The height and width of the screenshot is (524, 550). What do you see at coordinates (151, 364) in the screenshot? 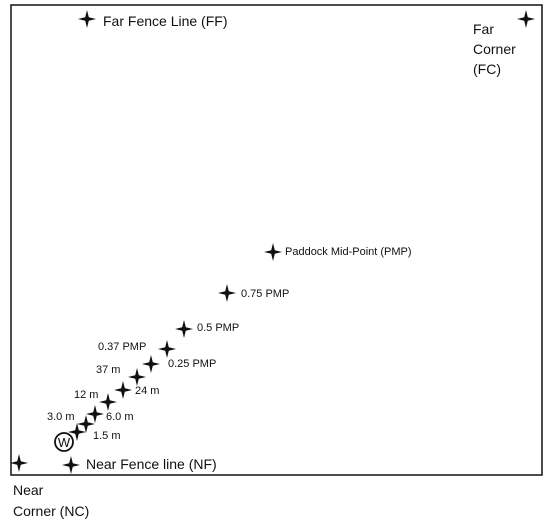
I see `marker-0-25-pmp-four-point-star-icon` at bounding box center [151, 364].